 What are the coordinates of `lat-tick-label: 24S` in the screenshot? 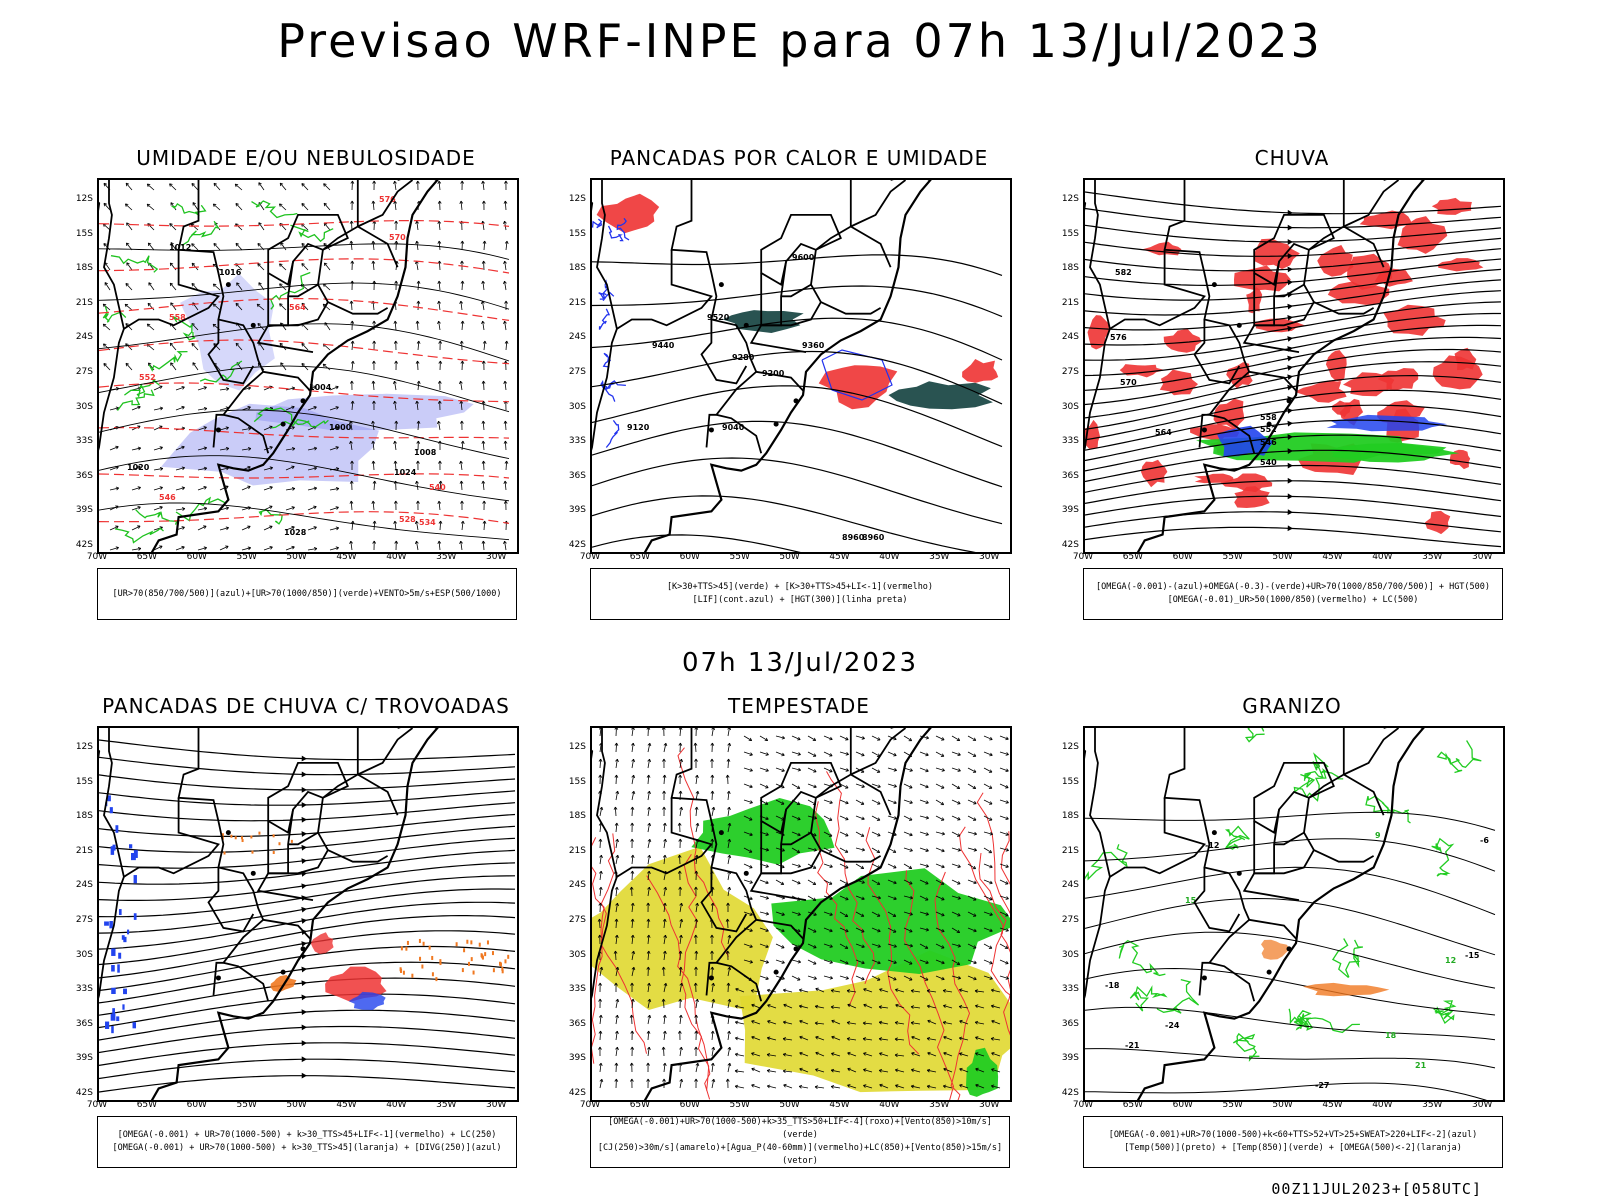 It's located at (1070, 885).